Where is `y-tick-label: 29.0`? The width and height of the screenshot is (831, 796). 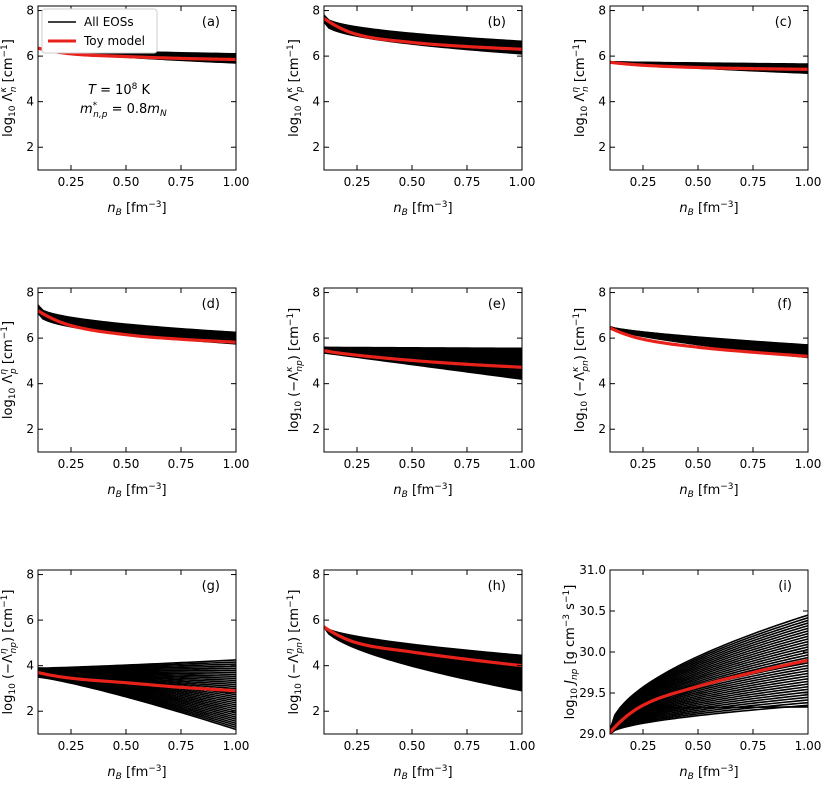 y-tick-label: 29.0 is located at coordinates (592, 734).